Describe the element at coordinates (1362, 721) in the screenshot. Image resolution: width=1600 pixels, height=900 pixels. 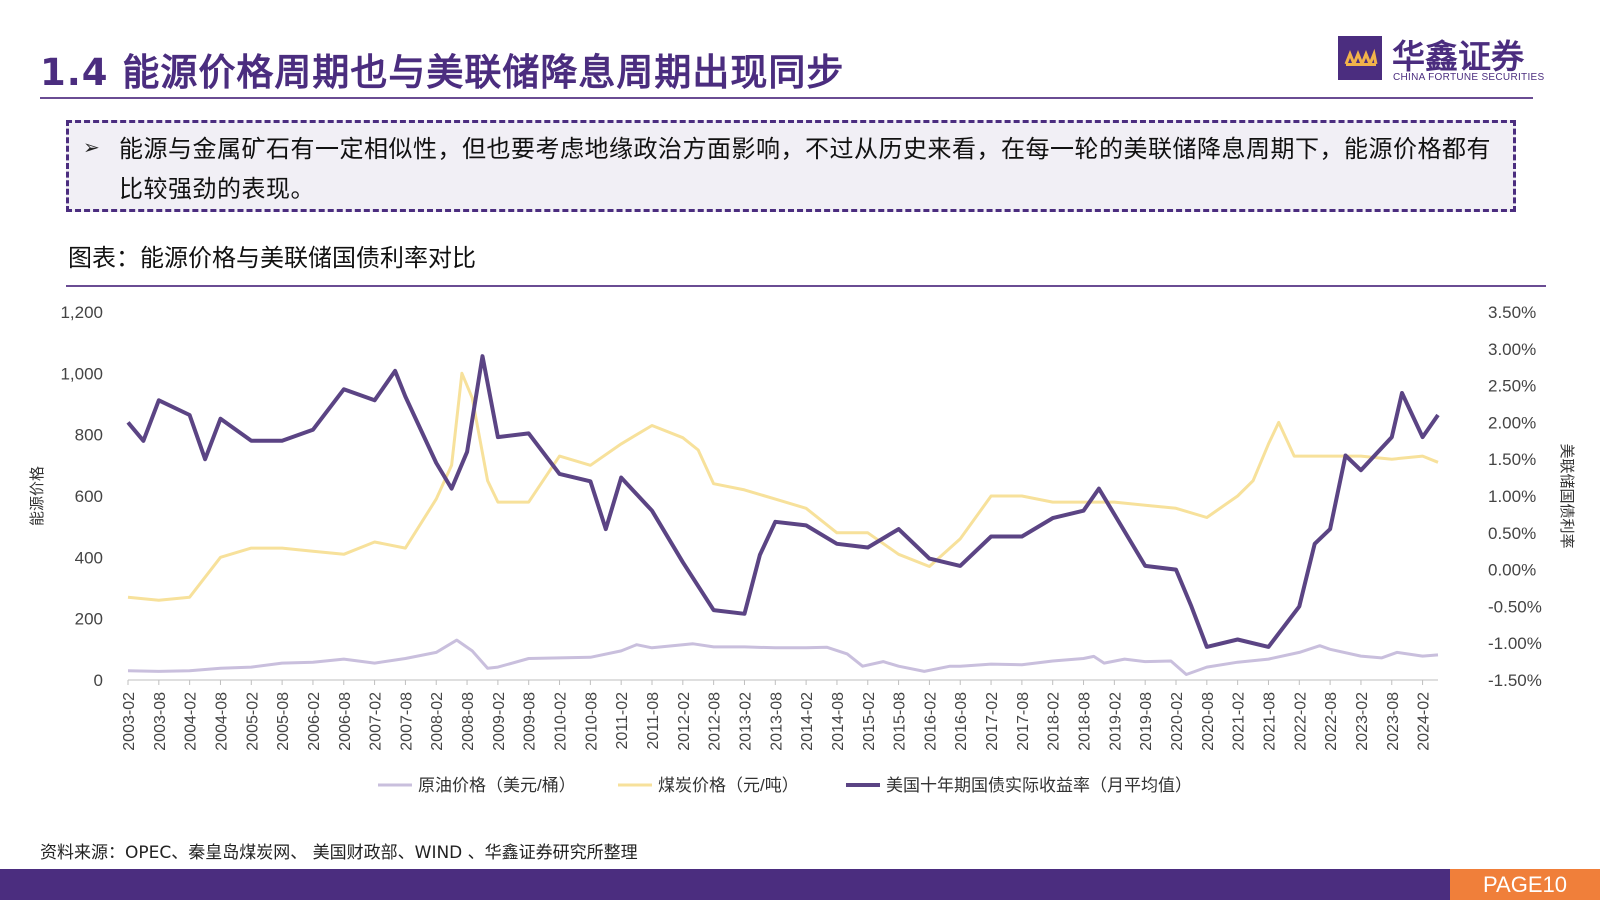
I see `x-tick-label: 2023-02` at that location.